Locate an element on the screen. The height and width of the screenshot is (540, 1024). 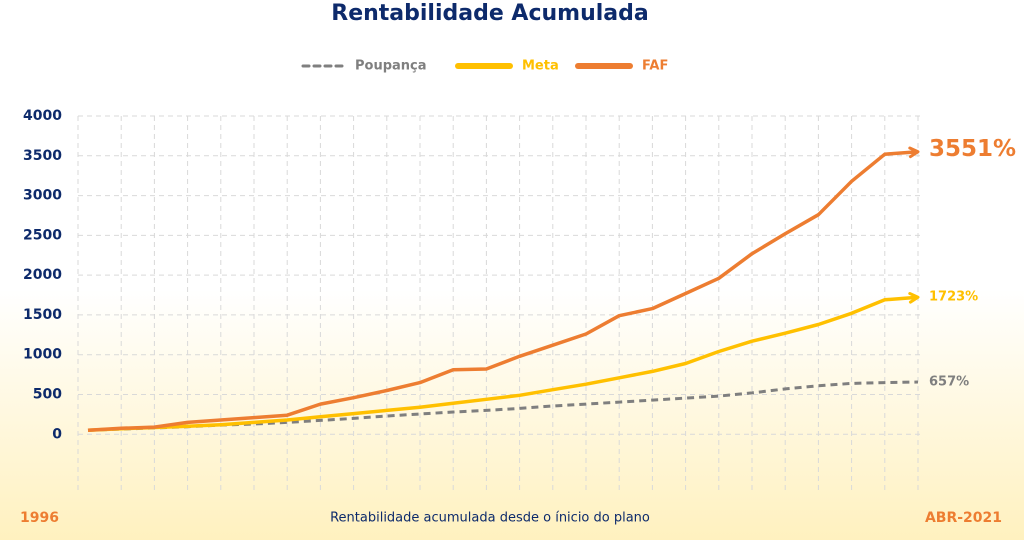
chart-title: Rentabilidade Acumulada is located at coordinates (489, 13).